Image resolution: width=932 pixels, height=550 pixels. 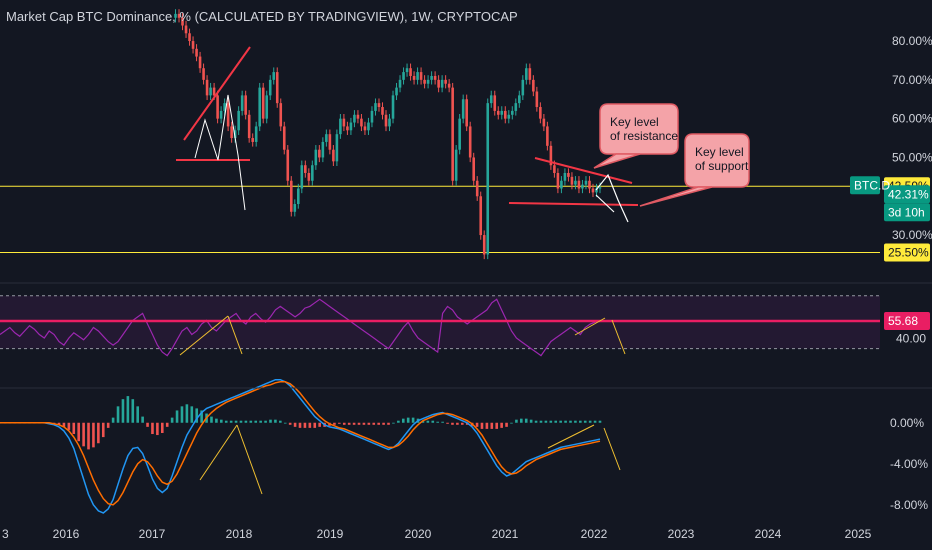 I want to click on level-label-bg, so click(x=907, y=252).